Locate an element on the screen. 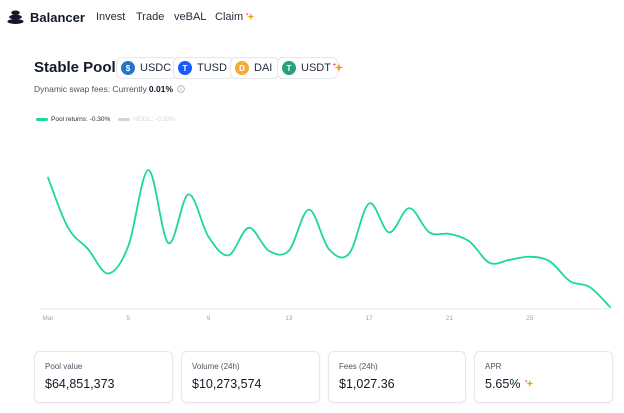  stat-card-volume: Volume (24h) $10,273,574 is located at coordinates (250, 377).